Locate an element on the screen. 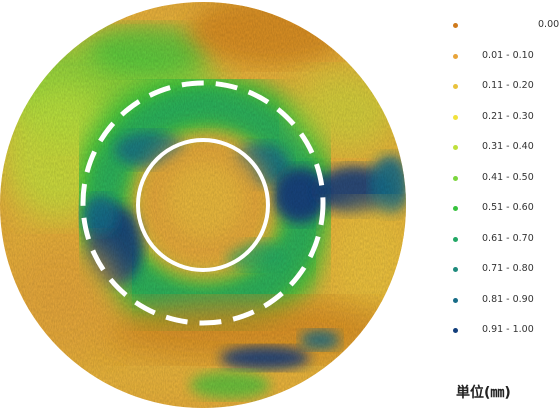  legend-item: 0.91 - 1.00 is located at coordinates (499, 331).